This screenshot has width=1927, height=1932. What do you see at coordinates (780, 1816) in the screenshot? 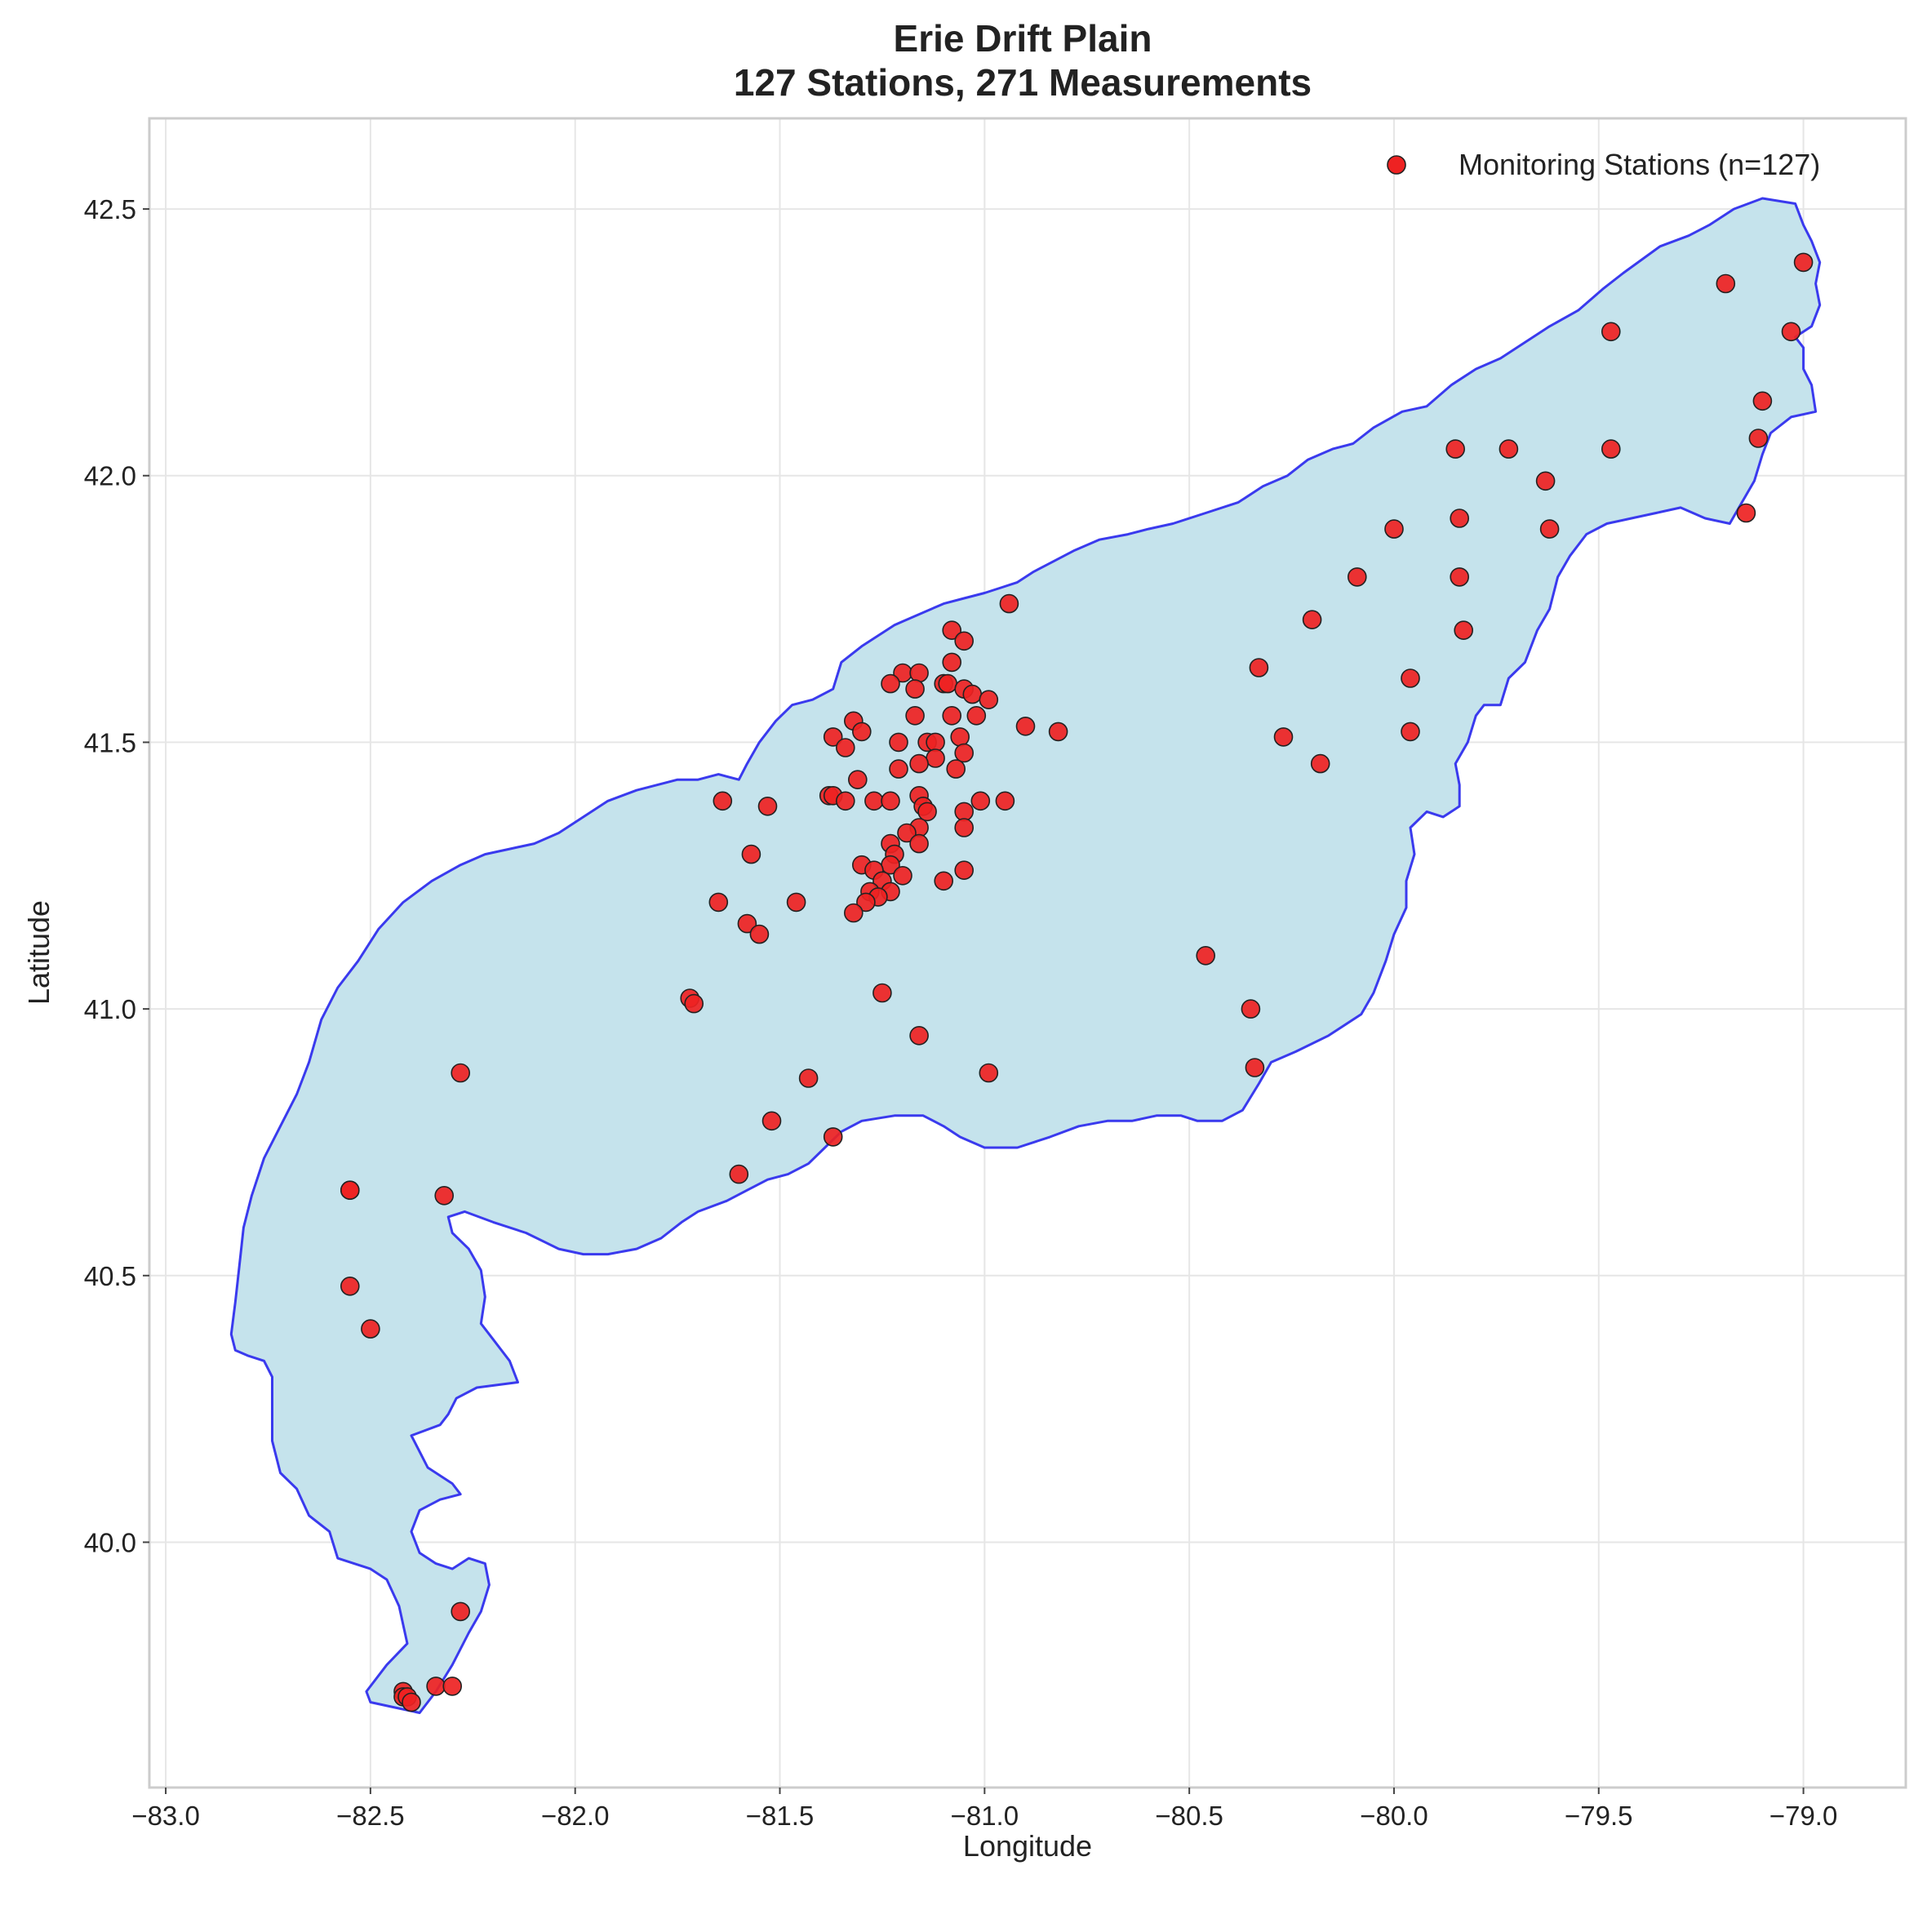
I see `x-tick-label-3: −81.5` at bounding box center [780, 1816].